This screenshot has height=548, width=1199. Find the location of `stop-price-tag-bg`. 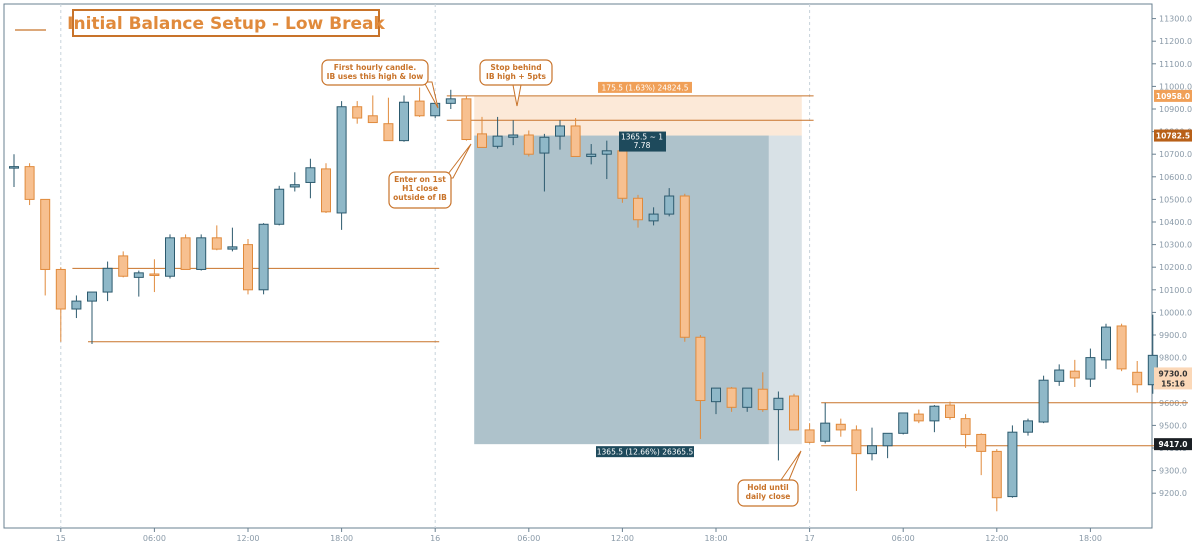

stop-price-tag-bg is located at coordinates (1173, 95).